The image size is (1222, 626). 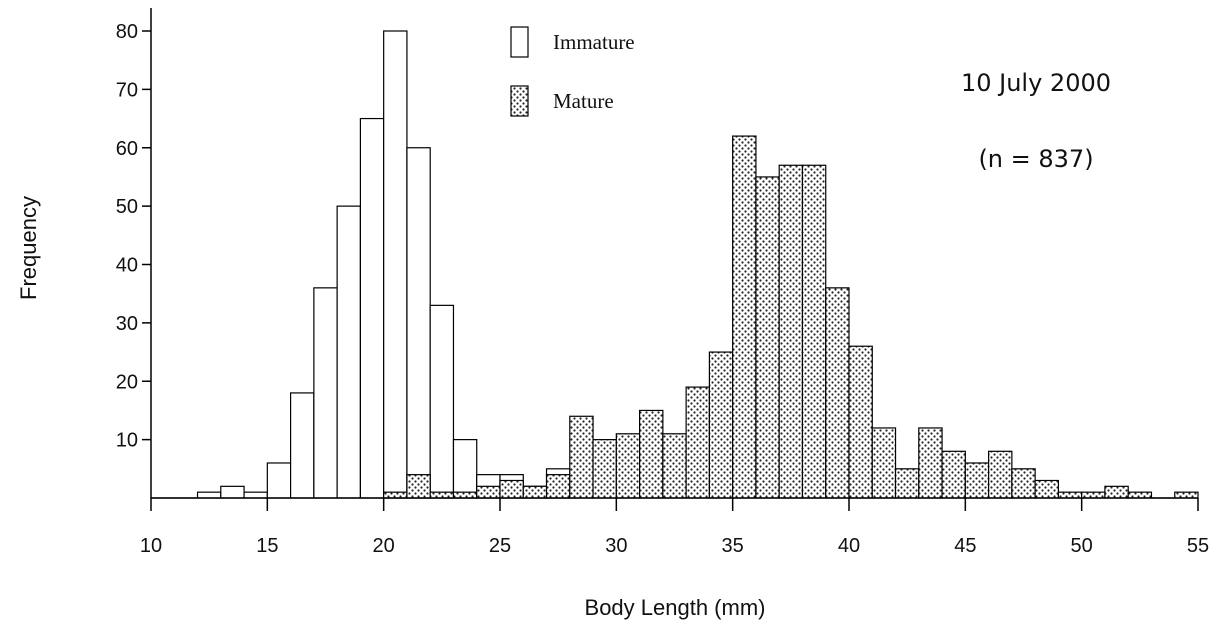 I want to click on x-ticks: 10 15 20 25 30 35 40 45 50 55, so click(x=674, y=527).